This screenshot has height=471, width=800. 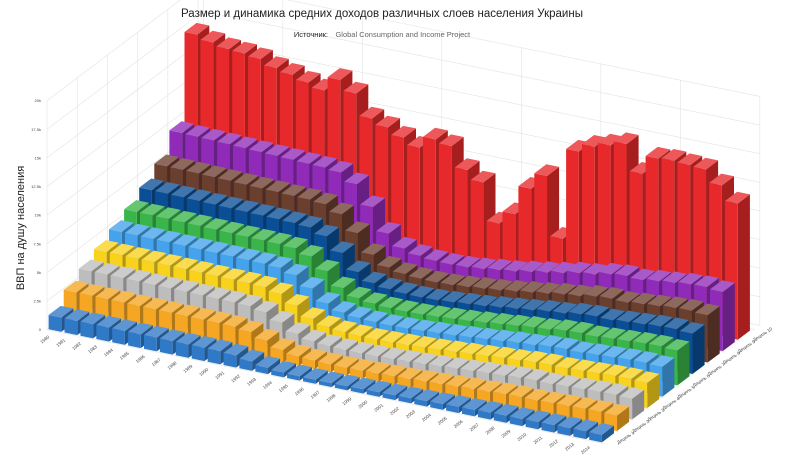 What do you see at coordinates (378, 407) in the screenshot?
I see `x-tick-label: 2001` at bounding box center [378, 407].